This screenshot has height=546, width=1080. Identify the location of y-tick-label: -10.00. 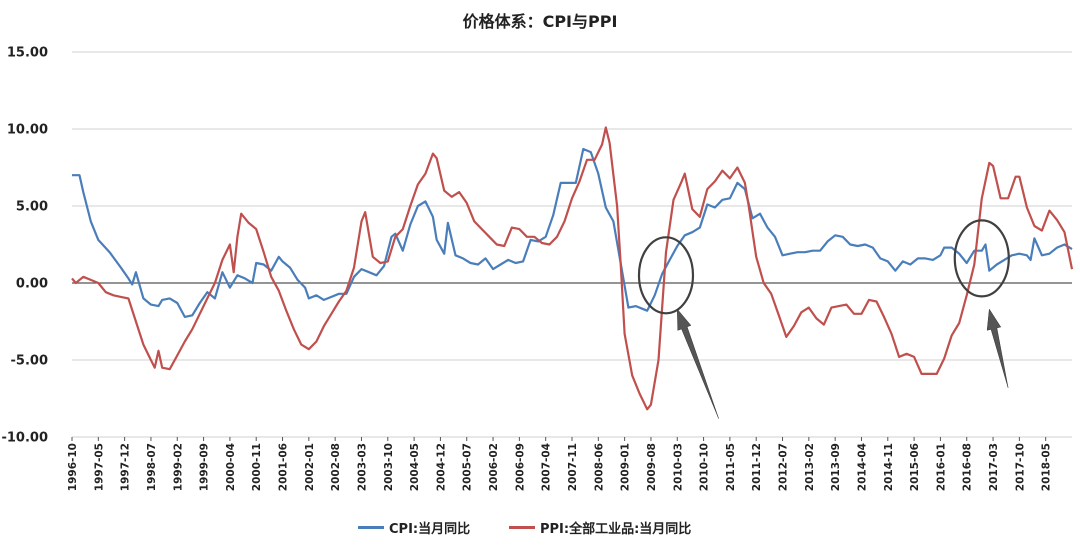
(24, 438).